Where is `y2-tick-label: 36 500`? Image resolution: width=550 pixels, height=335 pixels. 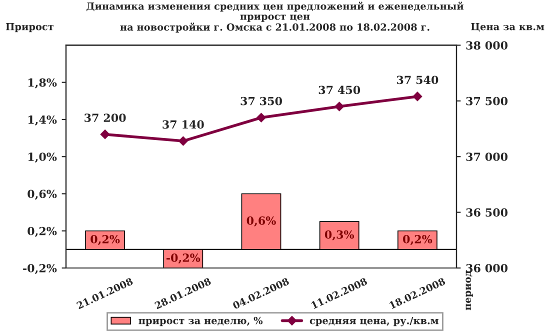 y2-tick-label: 36 500 is located at coordinates (487, 212).